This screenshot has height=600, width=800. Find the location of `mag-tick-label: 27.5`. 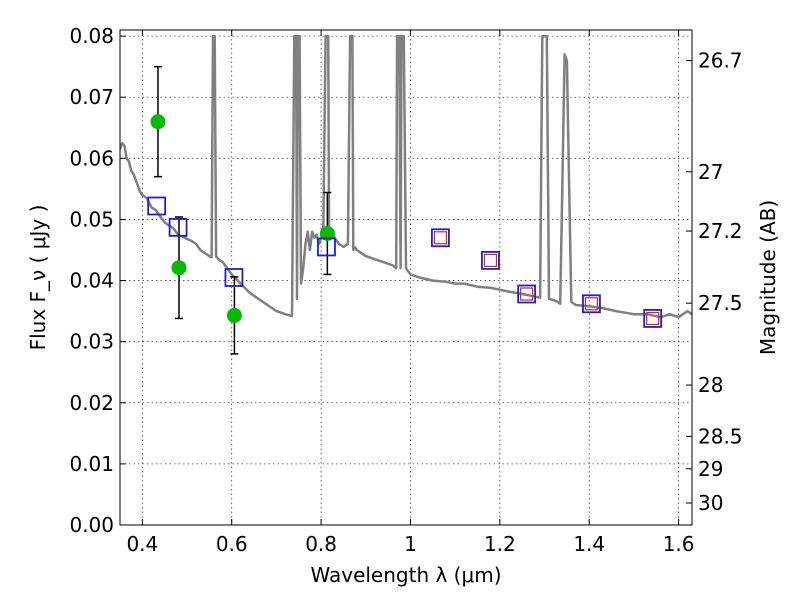

mag-tick-label: 27.5 is located at coordinates (720, 303).